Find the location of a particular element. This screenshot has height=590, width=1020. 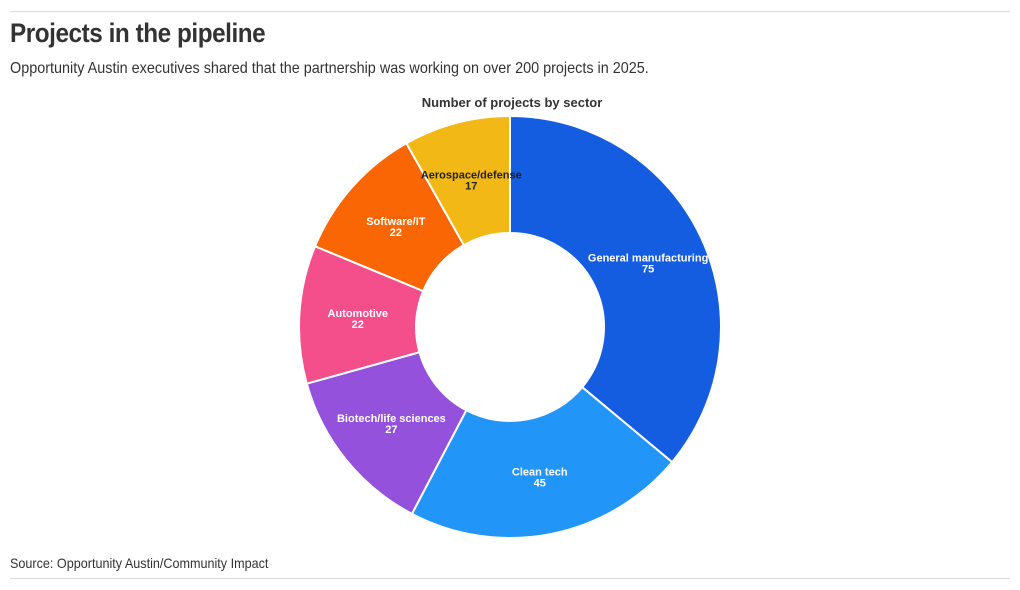

slice-category-label: Automotive is located at coordinates (358, 314).